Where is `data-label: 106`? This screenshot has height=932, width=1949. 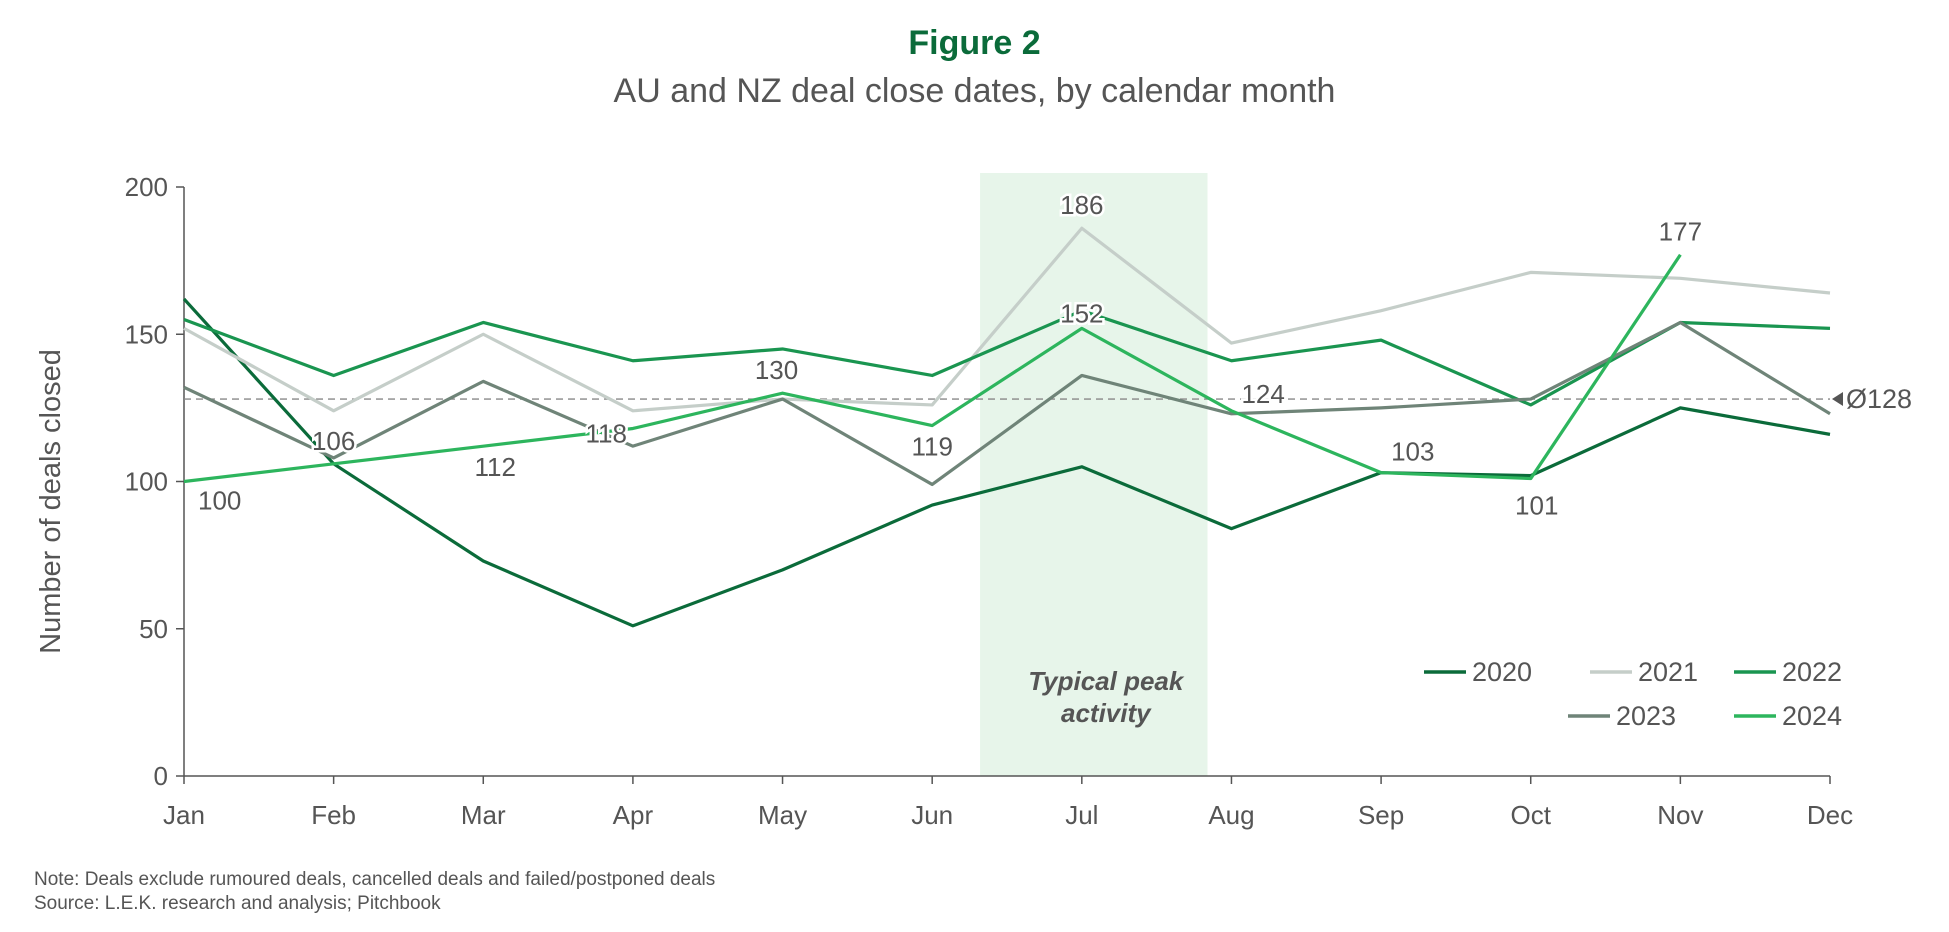
data-label: 106 is located at coordinates (333, 441).